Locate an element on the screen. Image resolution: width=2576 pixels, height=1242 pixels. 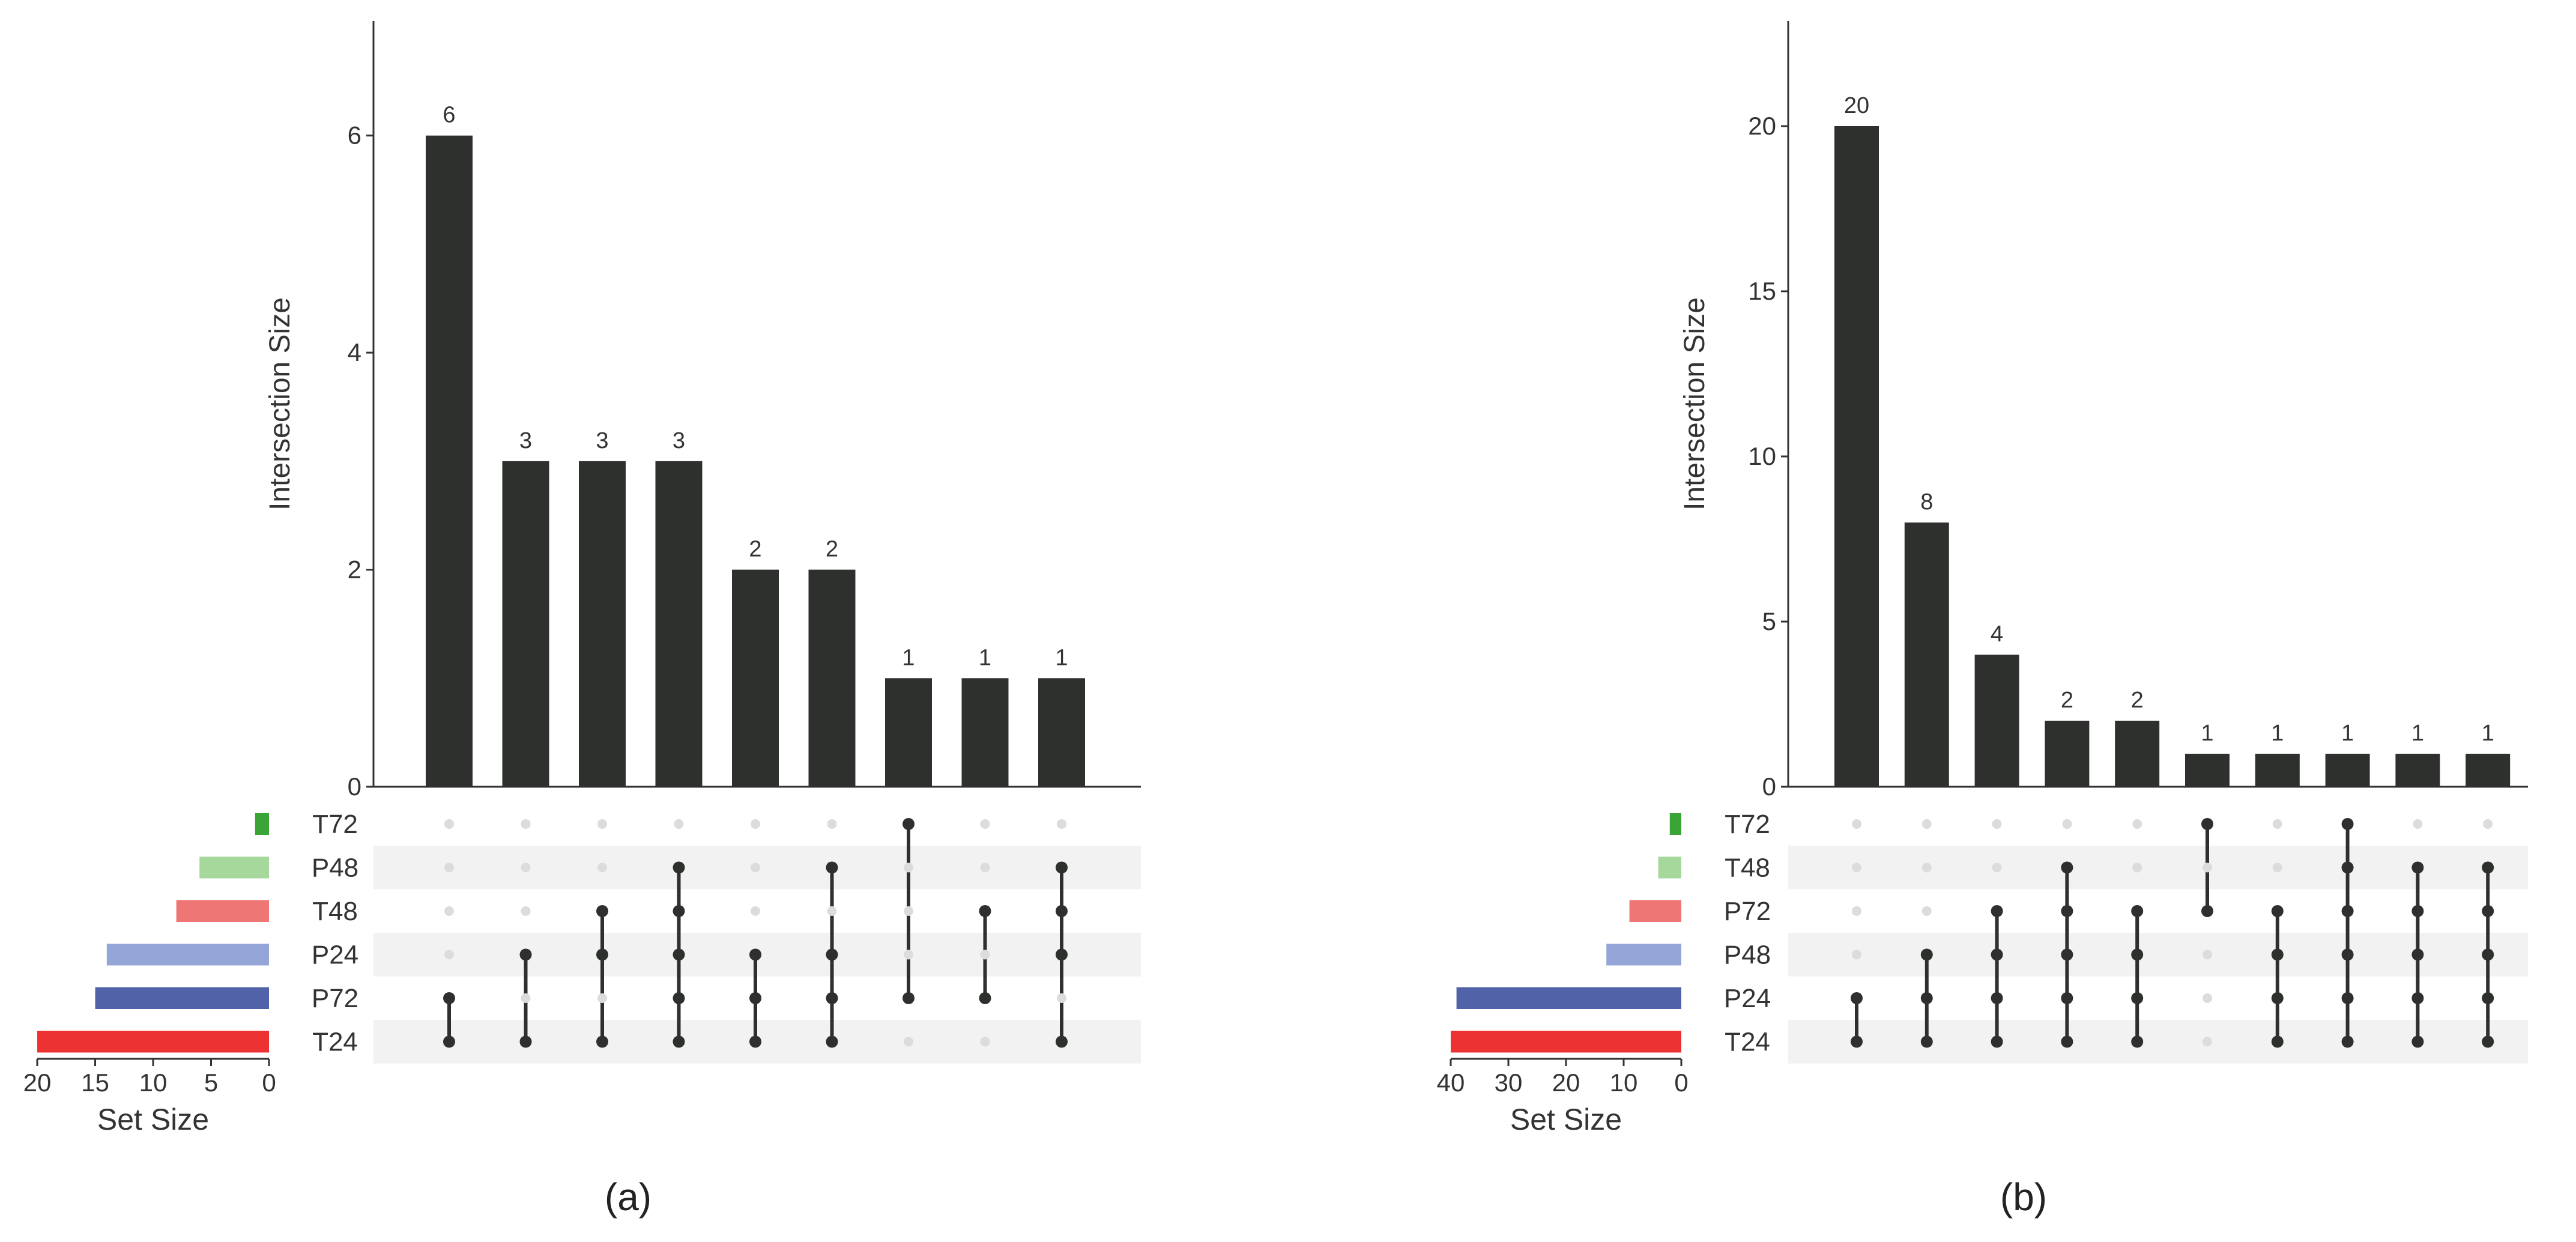
set-size-axis-label-a: Set Size is located at coordinates (153, 1120).